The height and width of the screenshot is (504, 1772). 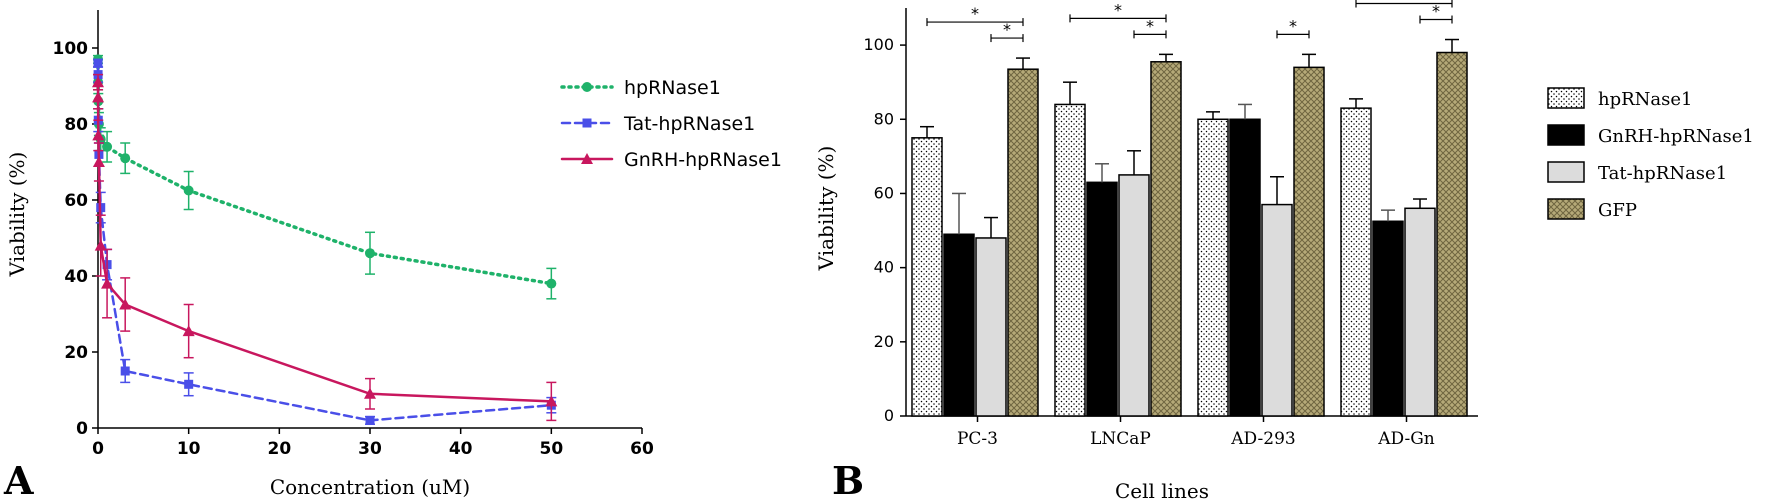 What do you see at coordinates (642, 449) in the screenshot?
I see `x-tick-label: 60` at bounding box center [642, 449].